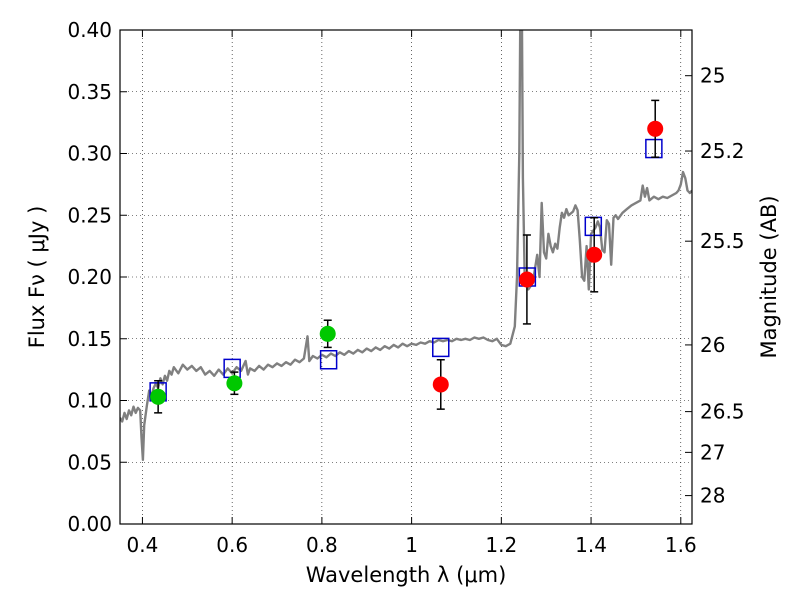  I want to click on x-tick-label: 0.4, so click(143, 545).